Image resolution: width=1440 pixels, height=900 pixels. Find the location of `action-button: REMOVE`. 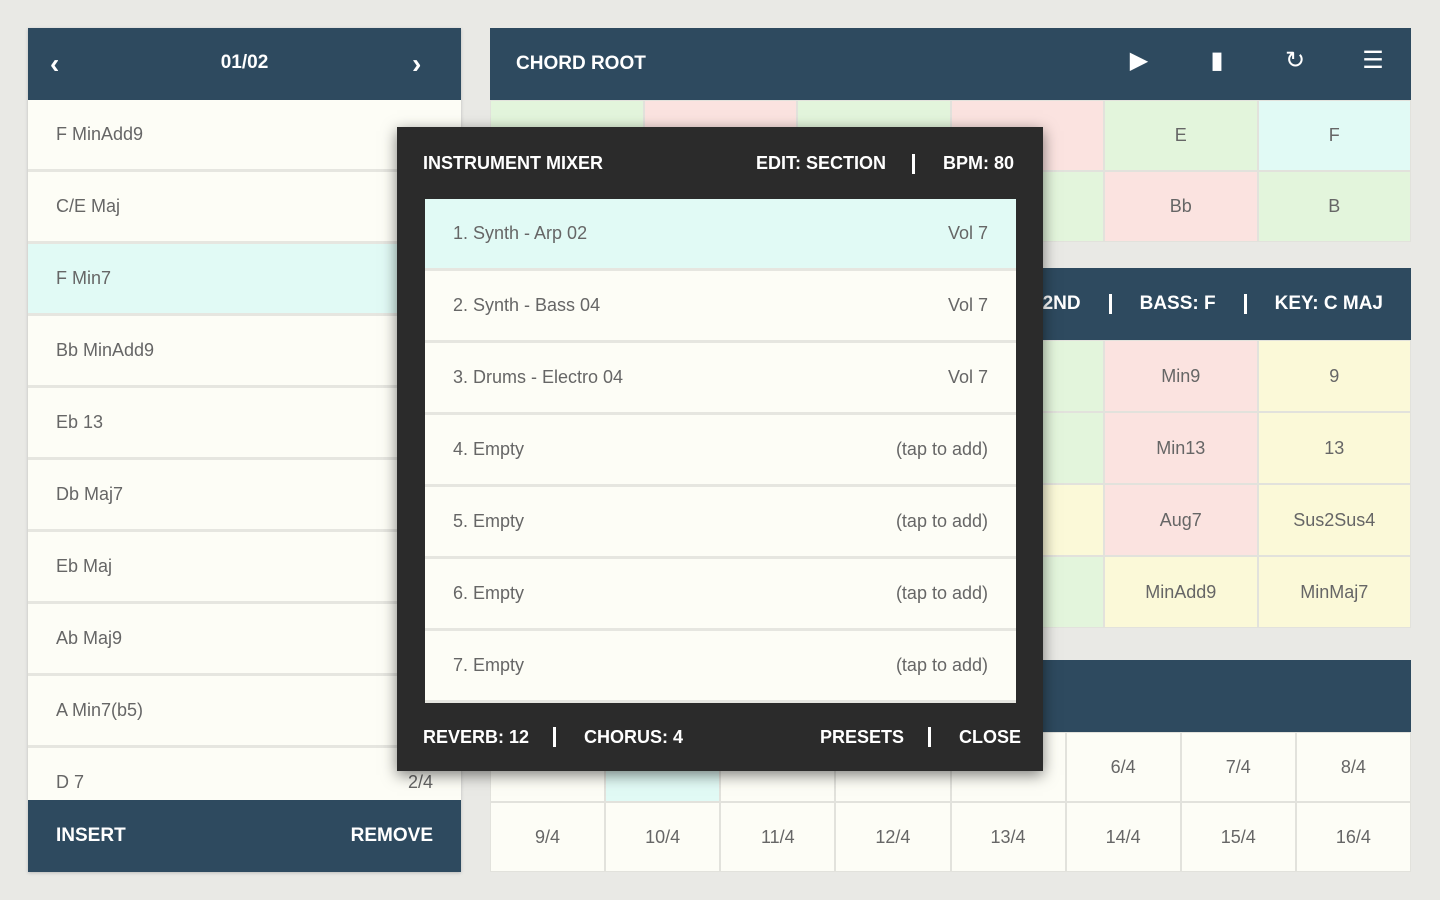

action-button: REMOVE is located at coordinates (391, 835).